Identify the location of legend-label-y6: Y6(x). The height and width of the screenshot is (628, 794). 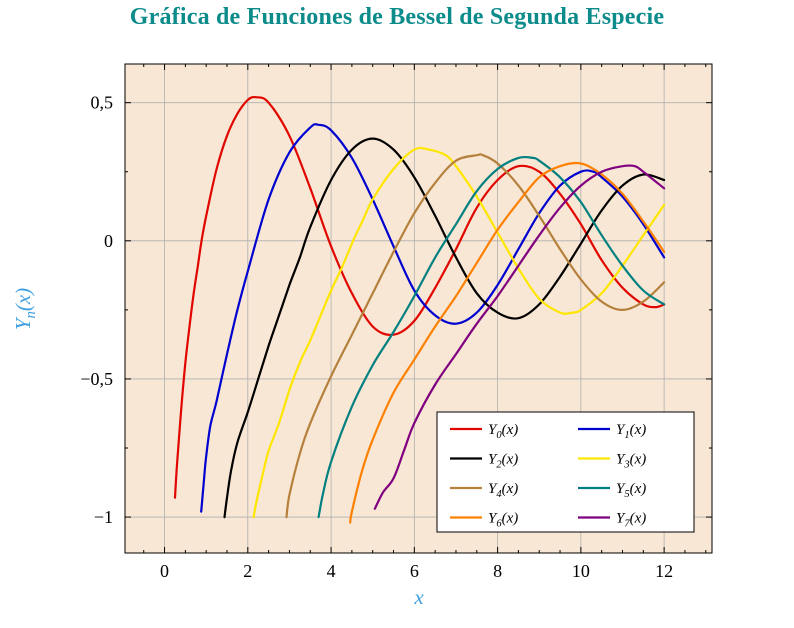
(503, 520).